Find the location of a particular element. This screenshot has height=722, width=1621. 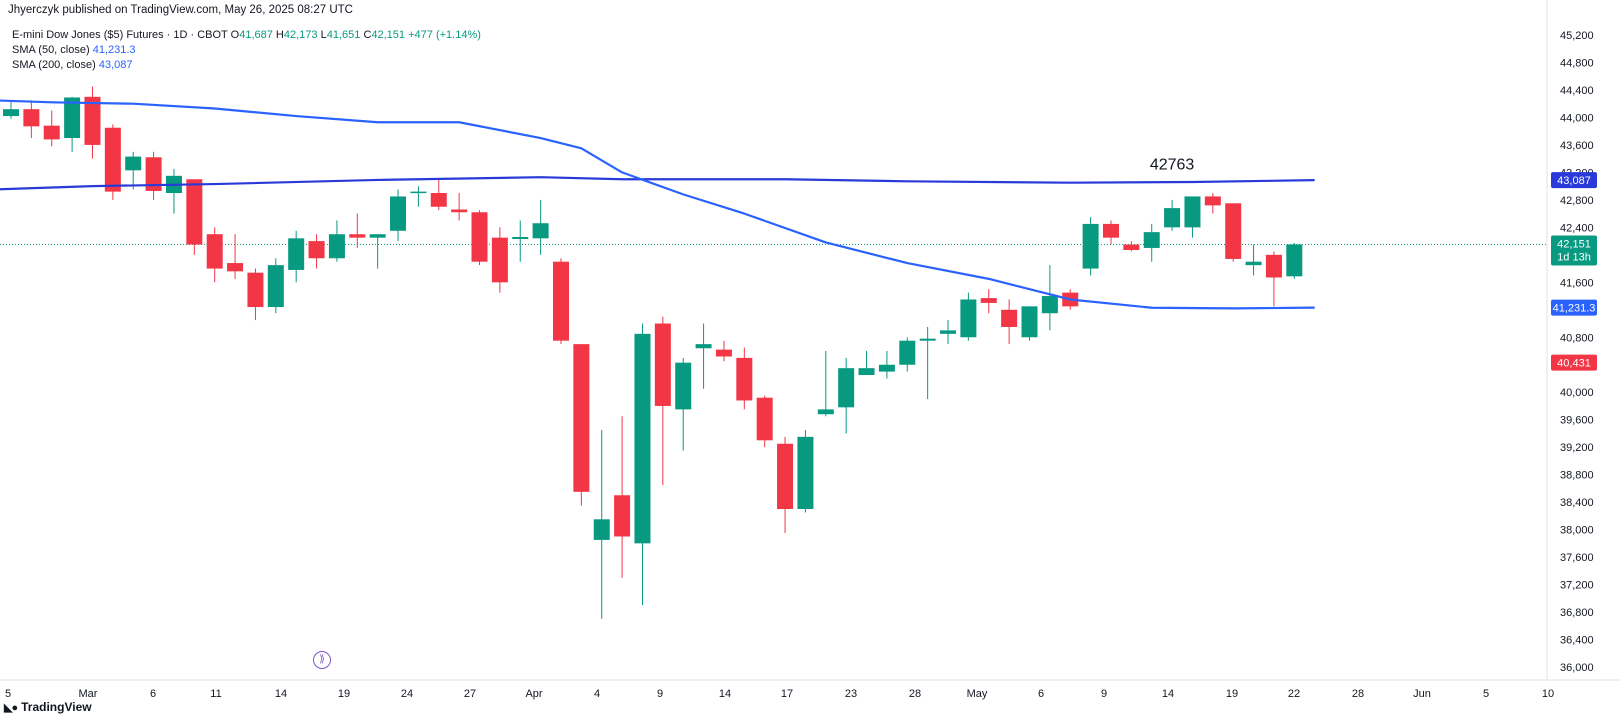

x-tick-label: 5 is located at coordinates (8, 694).